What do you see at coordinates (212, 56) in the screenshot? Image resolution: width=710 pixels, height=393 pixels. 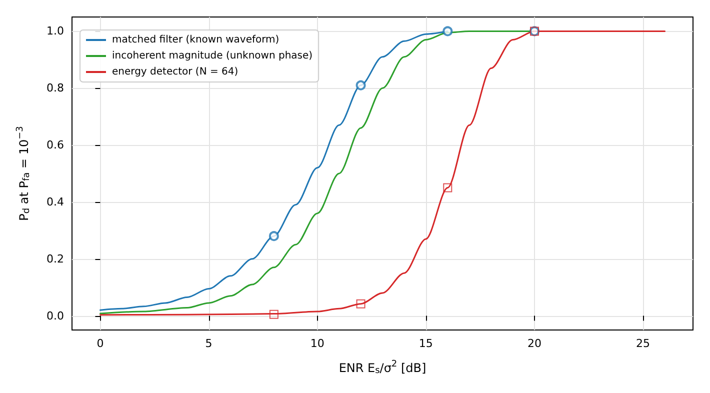 I see `legend-label: incoherent magnitude (unknown phase)` at bounding box center [212, 56].